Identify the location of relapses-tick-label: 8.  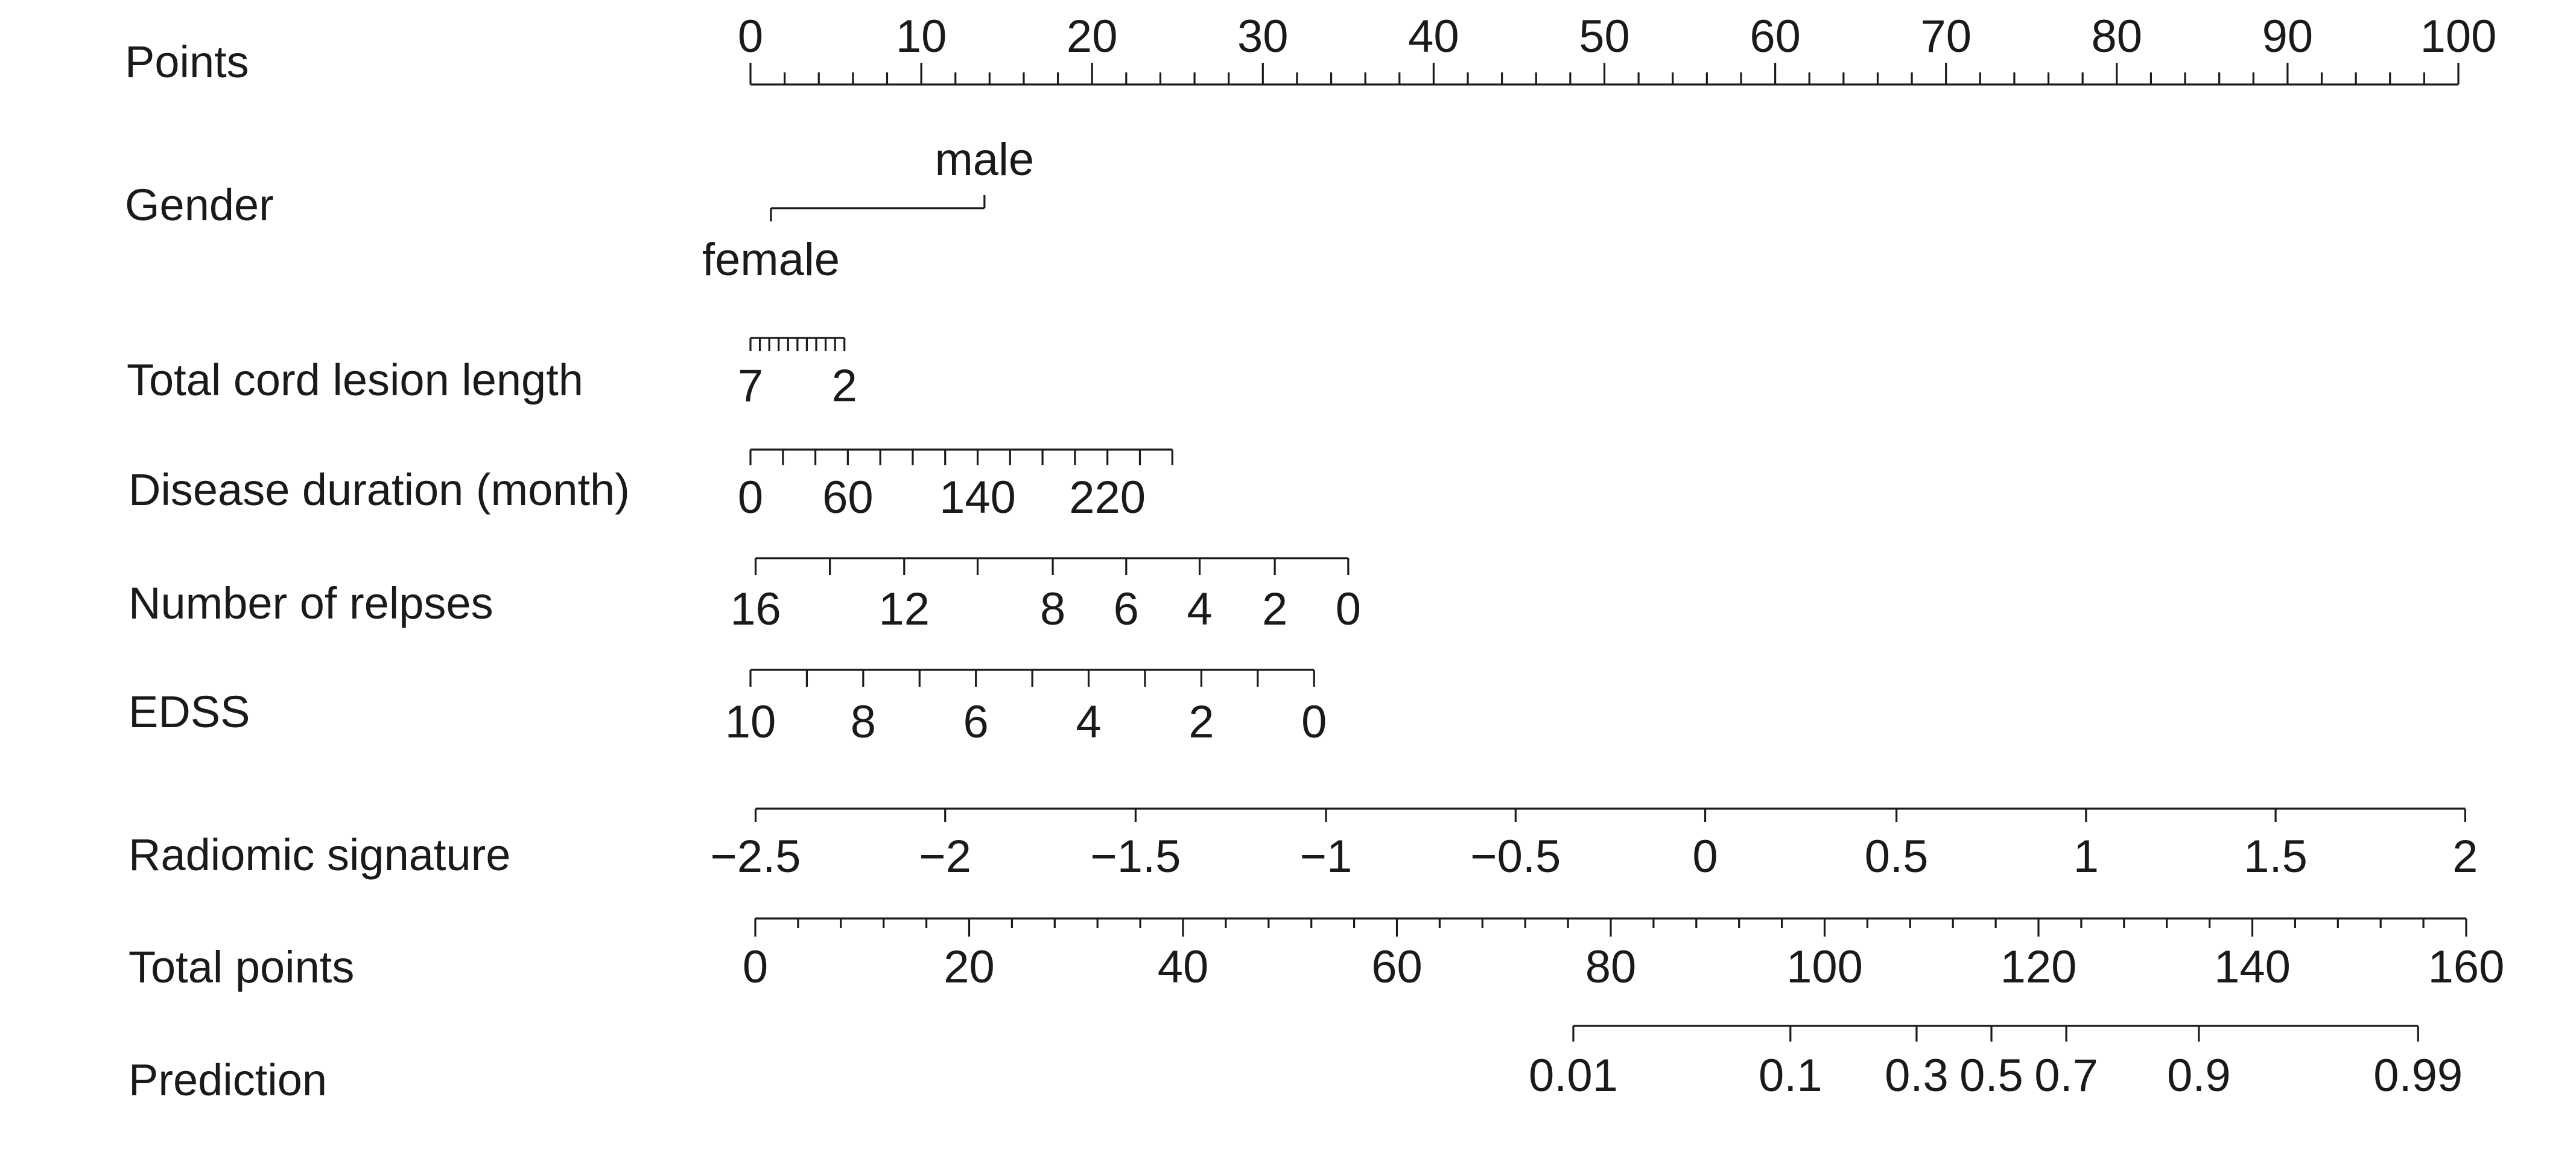
(1052, 609).